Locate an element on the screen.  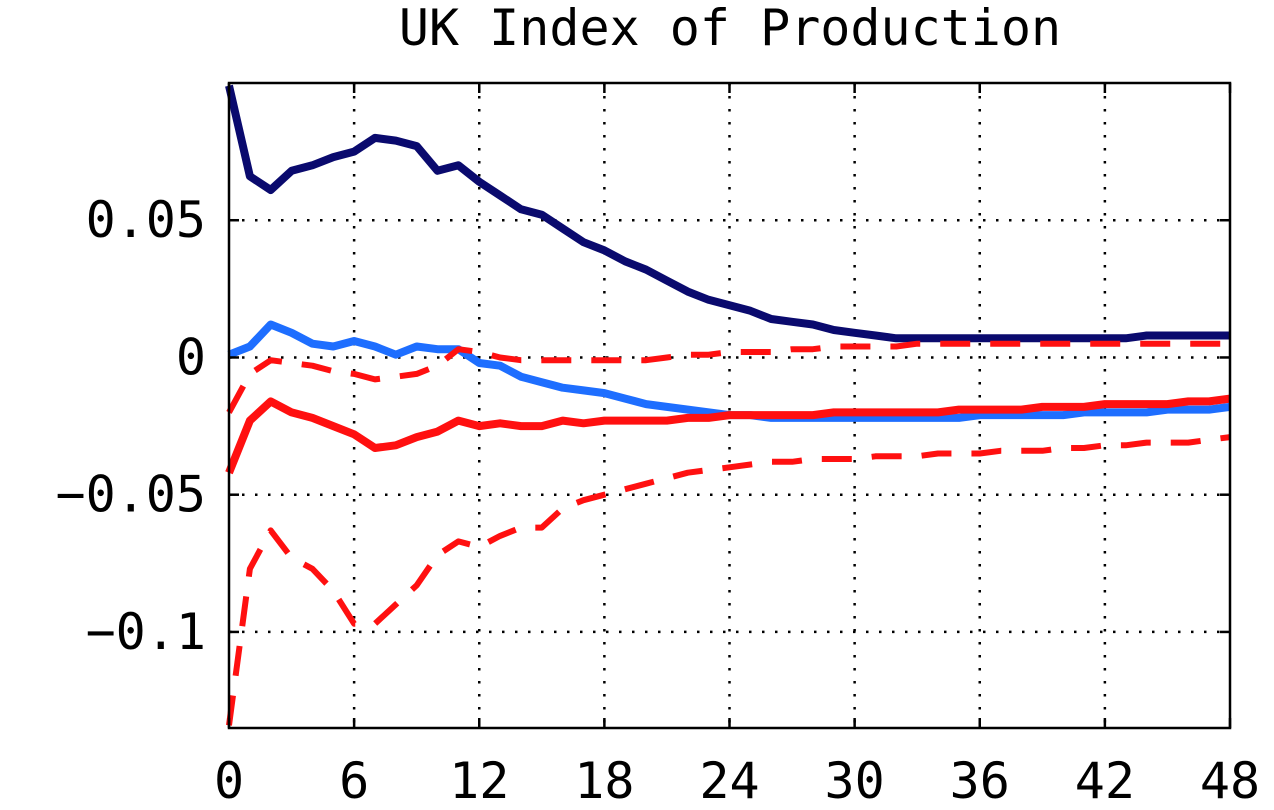
x-tick-label: 18 is located at coordinates (604, 781).